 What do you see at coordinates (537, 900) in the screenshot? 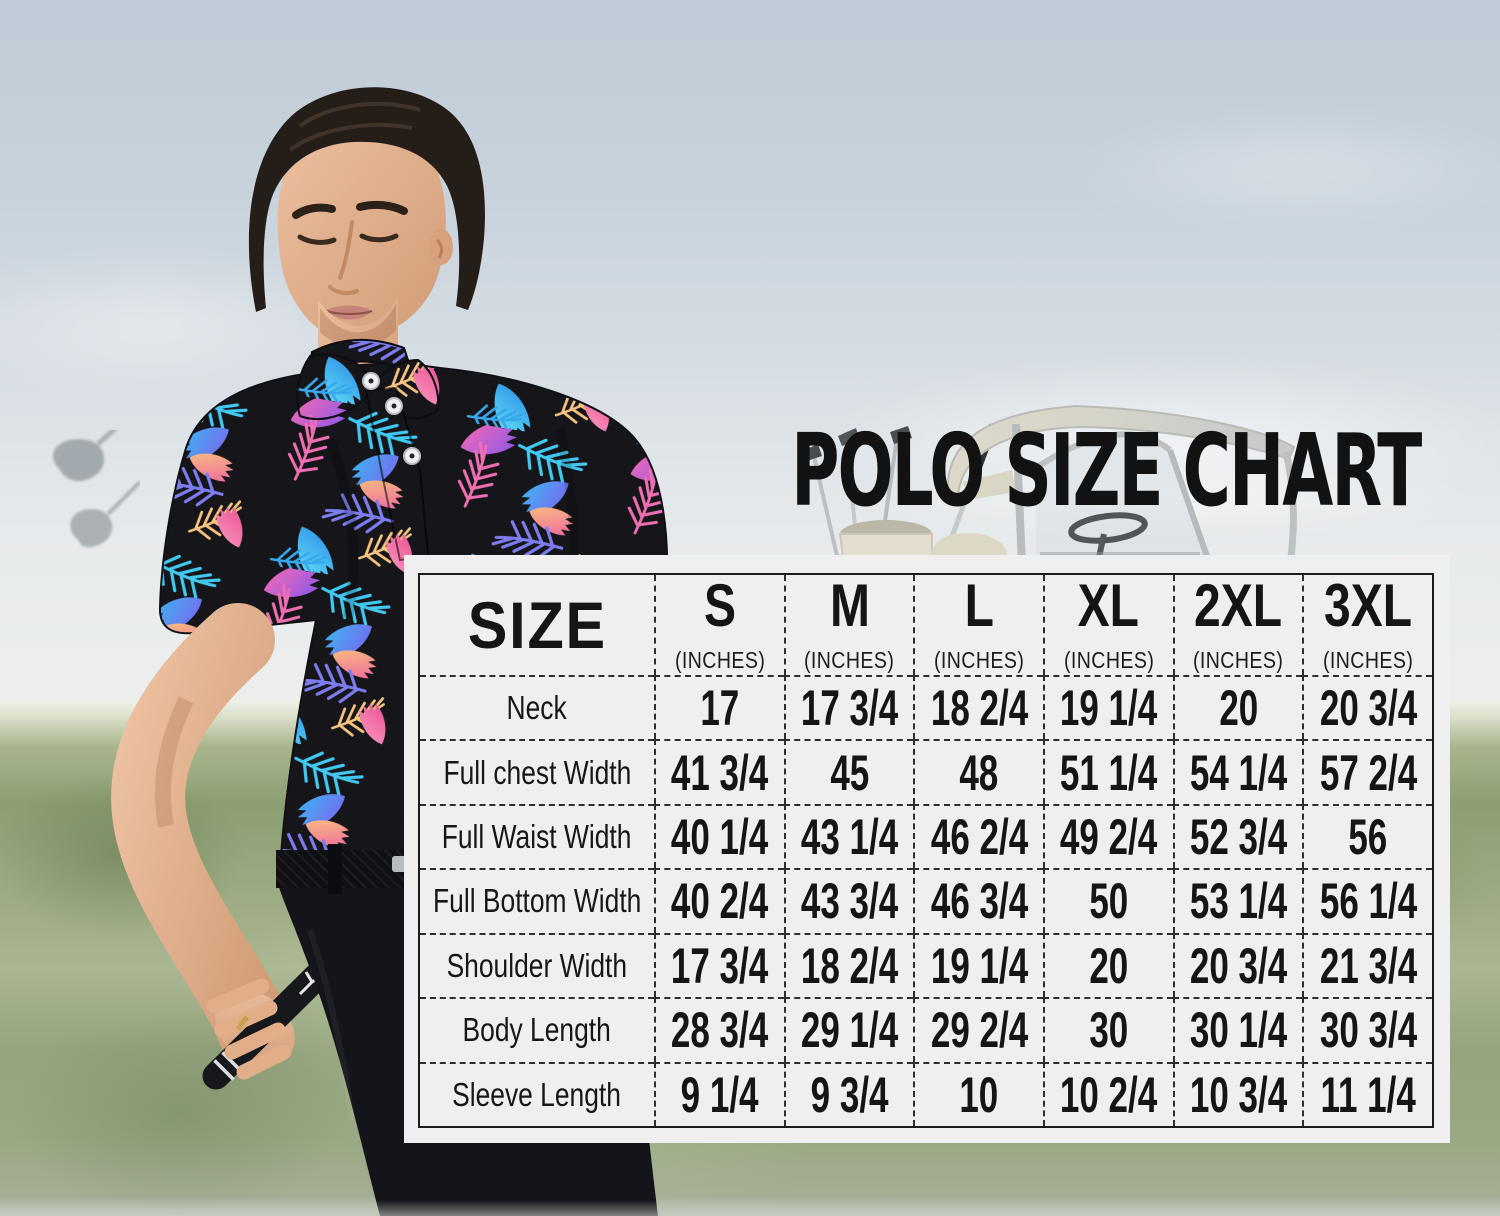
I see `row-label-full-bottom-width: Full Bottom Width` at bounding box center [537, 900].